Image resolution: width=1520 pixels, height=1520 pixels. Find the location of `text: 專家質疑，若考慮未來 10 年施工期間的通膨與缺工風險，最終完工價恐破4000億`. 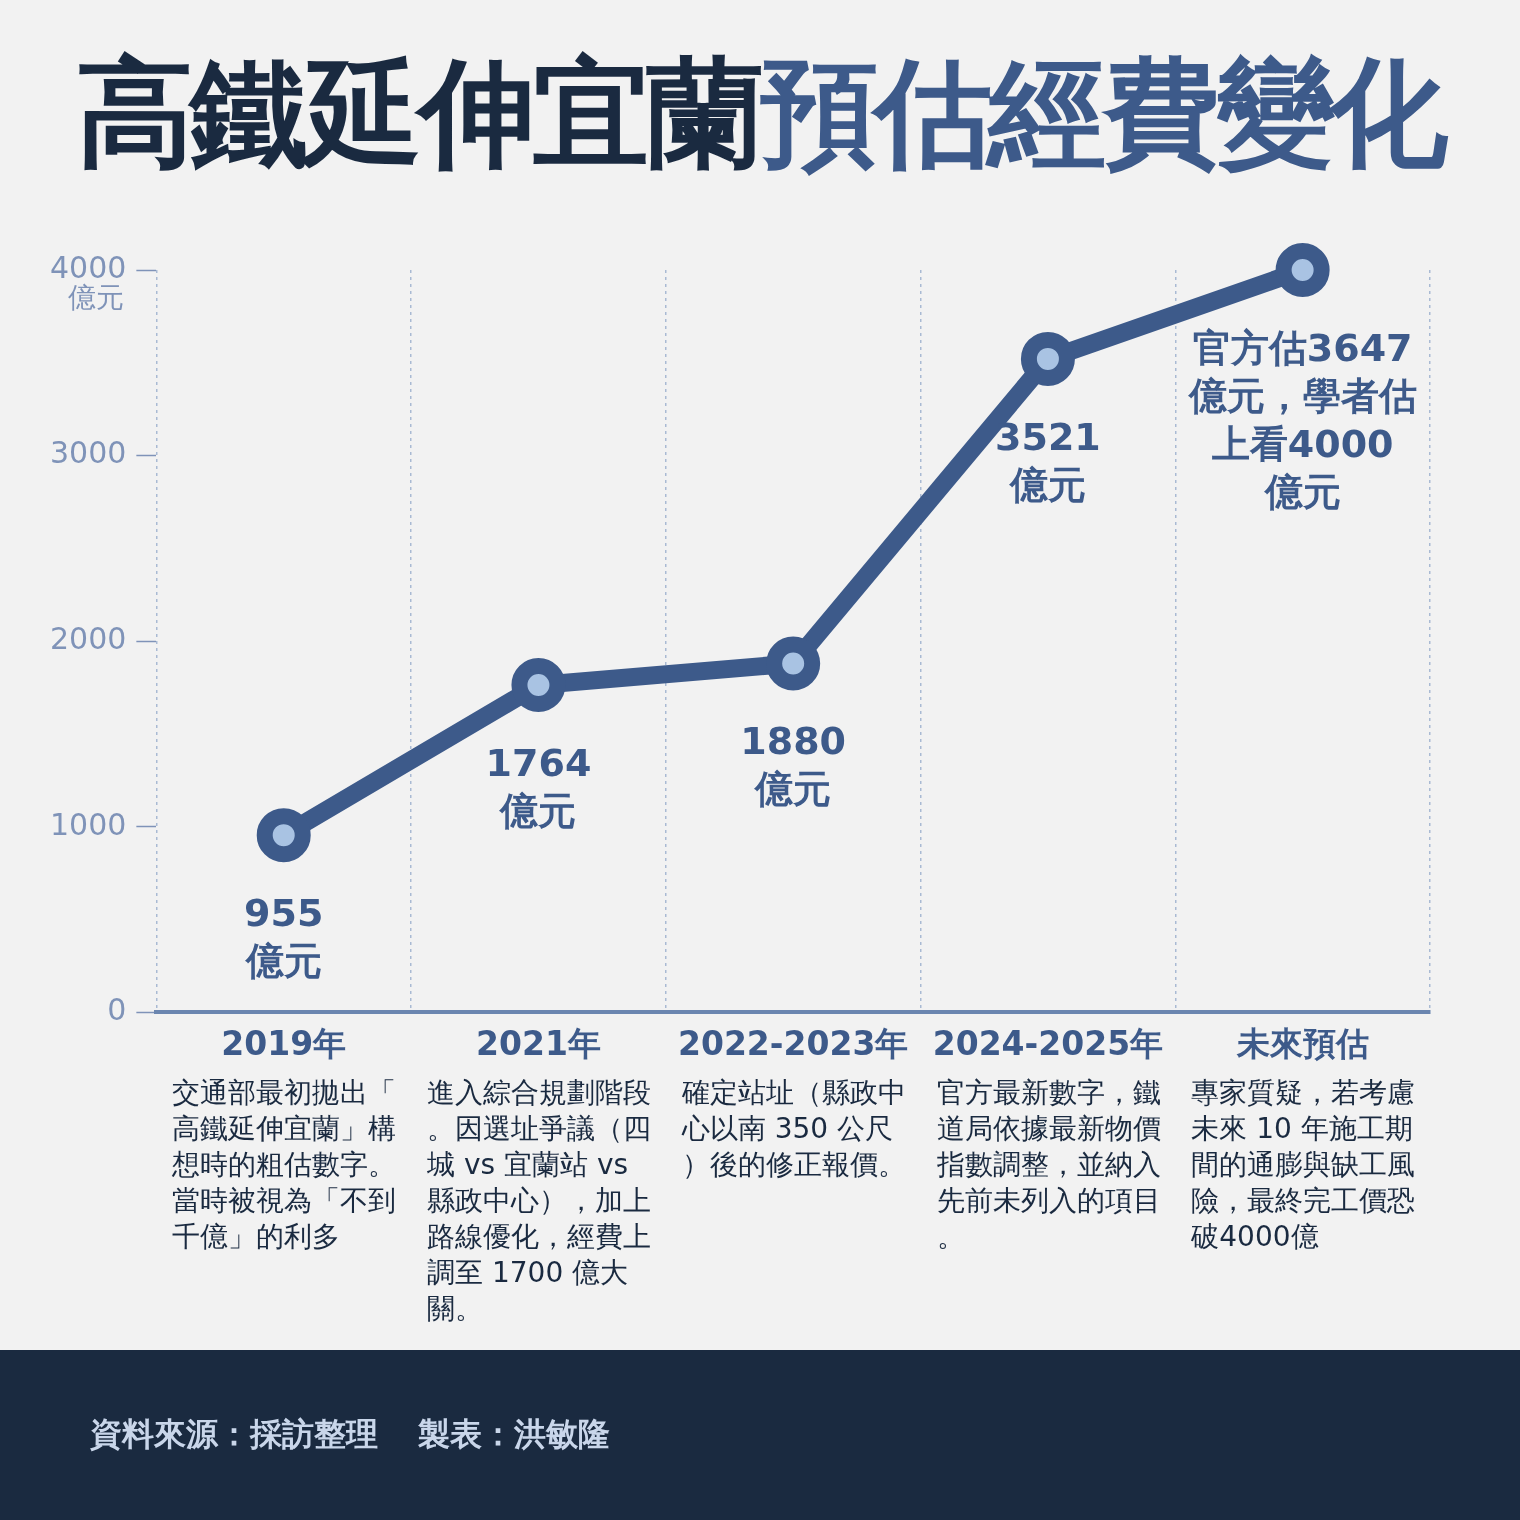

text: 專家質疑，若考慮未來 10 年施工期間的通膨與缺工風險，最終完工價恐破4000億 is located at coordinates (1303, 1164).